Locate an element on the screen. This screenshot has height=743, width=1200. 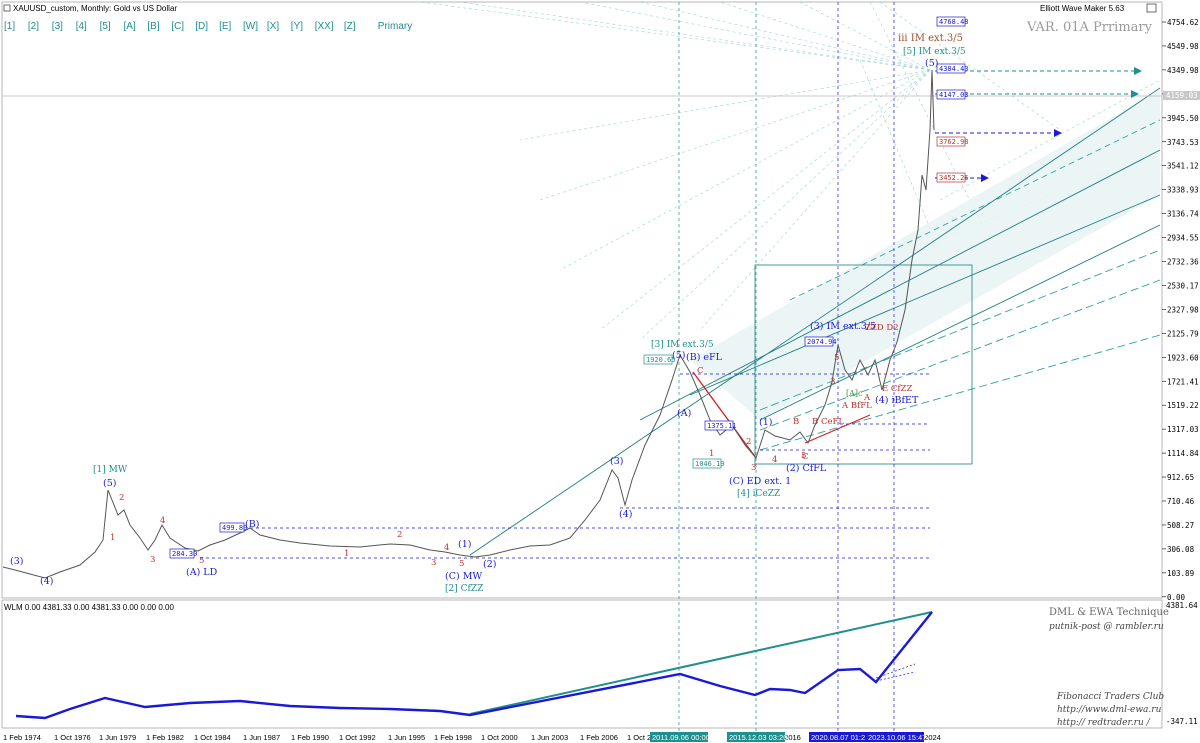
price-tick: 3743.53 is located at coordinates (1183, 142).